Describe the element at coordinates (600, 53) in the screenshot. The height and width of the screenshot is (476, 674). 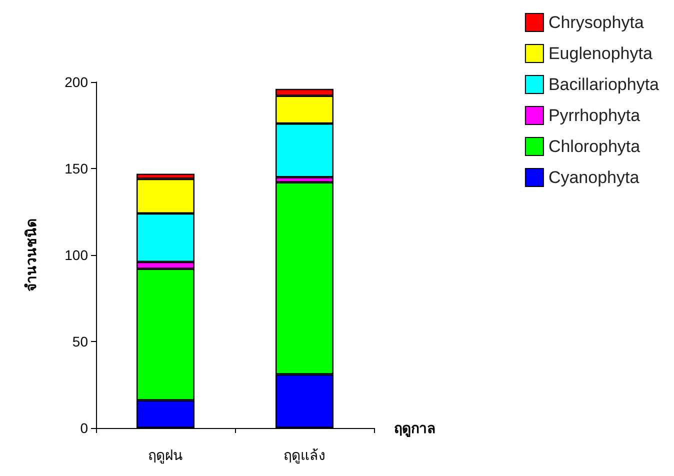
I see `legend-label: Euglenophyta` at that location.